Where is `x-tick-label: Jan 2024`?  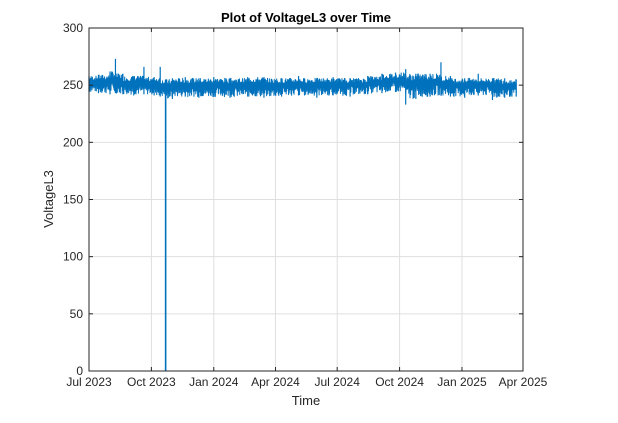
x-tick-label: Jan 2024 is located at coordinates (214, 382).